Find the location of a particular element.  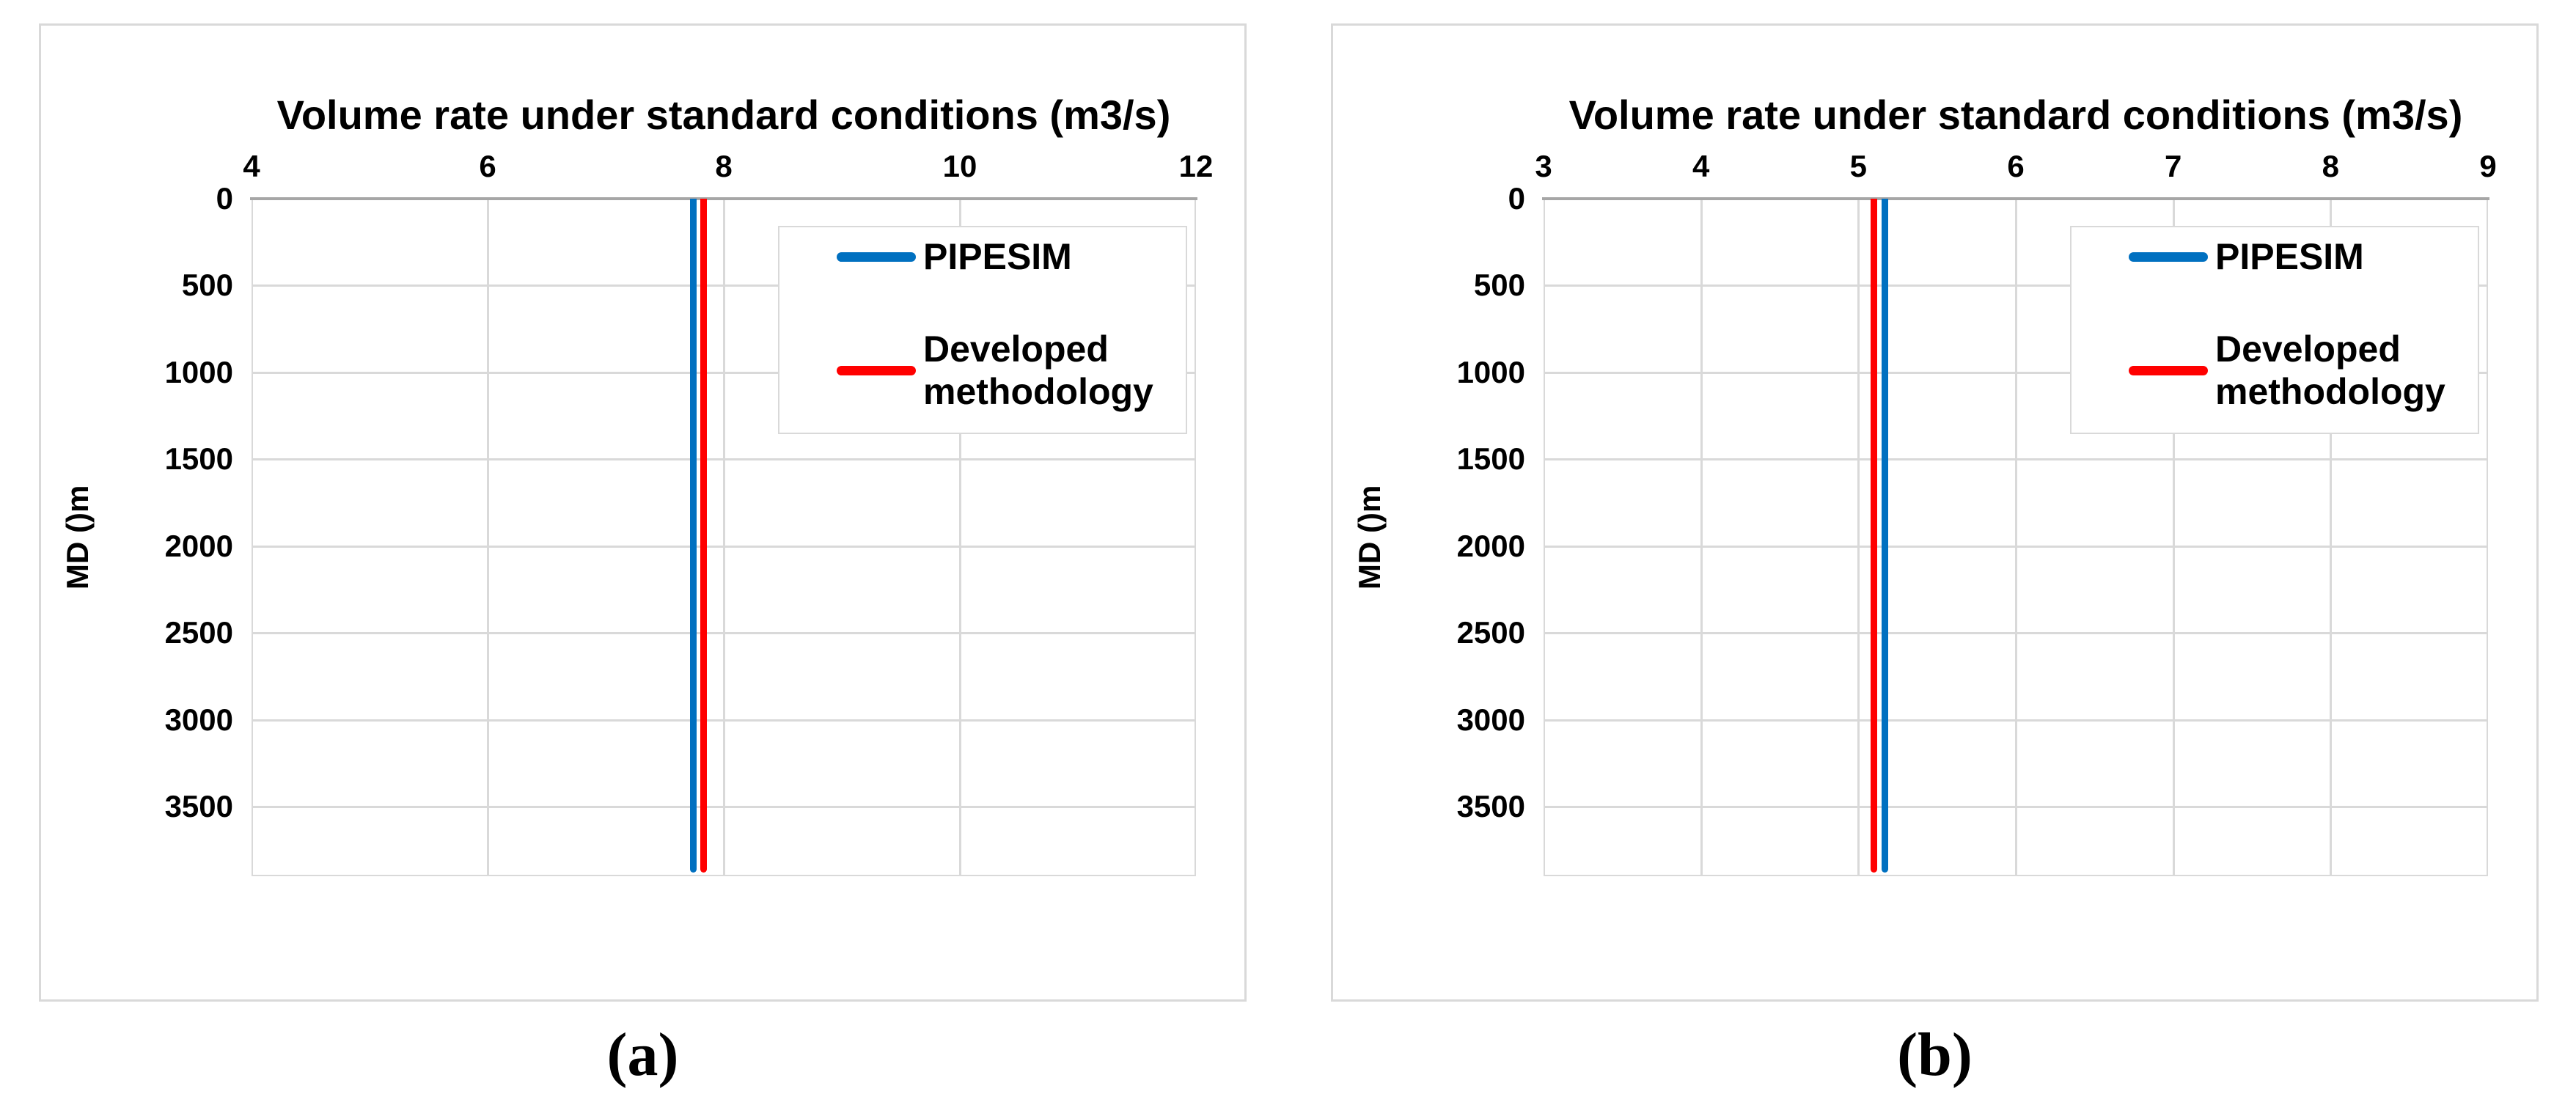

x-tick-label: 10 is located at coordinates (960, 166).